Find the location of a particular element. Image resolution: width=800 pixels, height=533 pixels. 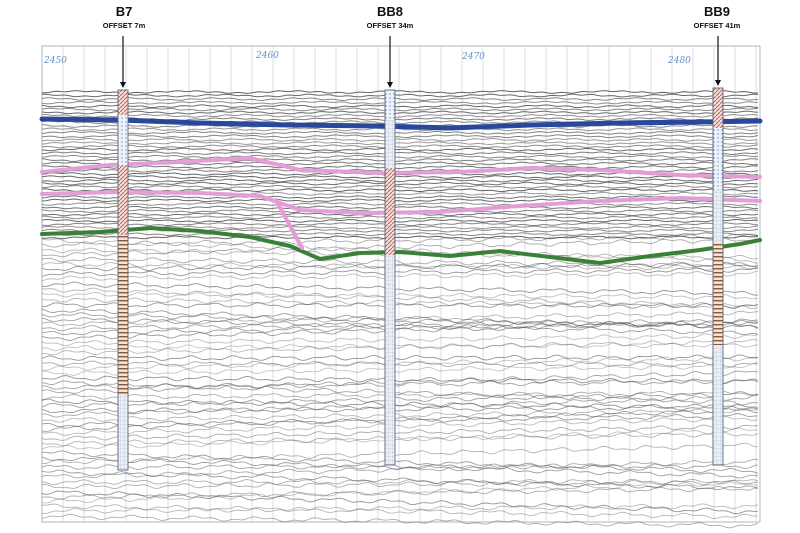

horizon-green is located at coordinates (401, 245).